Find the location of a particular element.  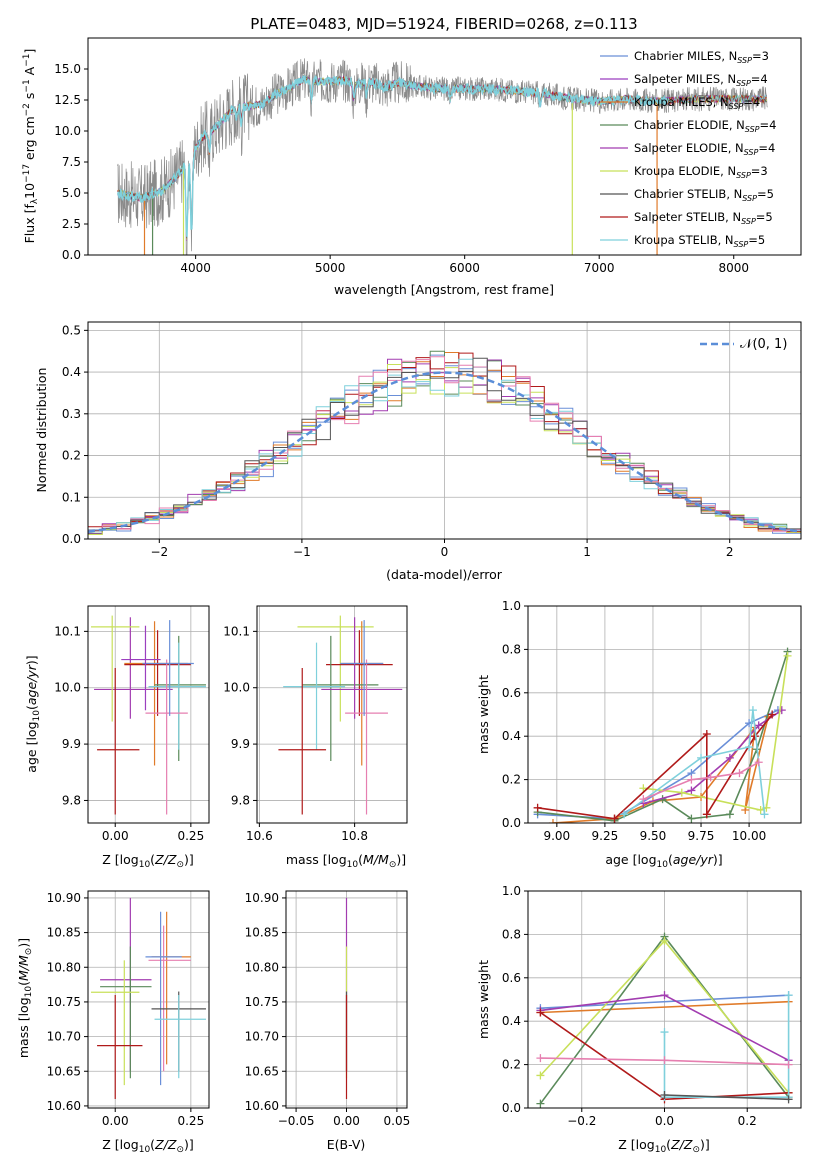

x-axis-label: mass [log10(M/M⊙)] is located at coordinates (346, 861).